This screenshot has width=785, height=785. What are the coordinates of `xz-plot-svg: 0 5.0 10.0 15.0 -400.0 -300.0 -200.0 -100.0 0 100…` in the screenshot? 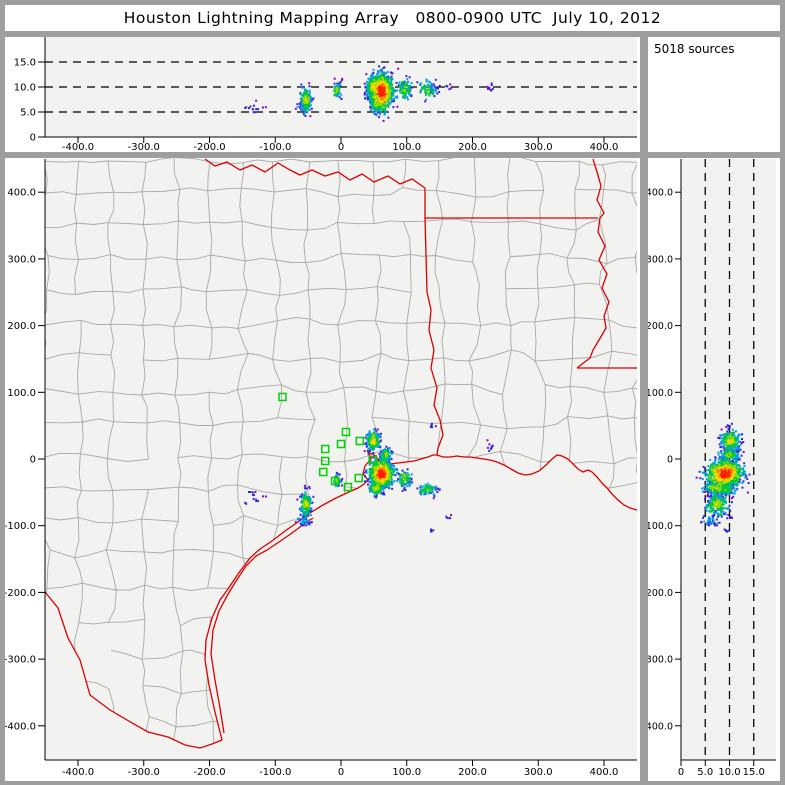 It's located at (325, 94).